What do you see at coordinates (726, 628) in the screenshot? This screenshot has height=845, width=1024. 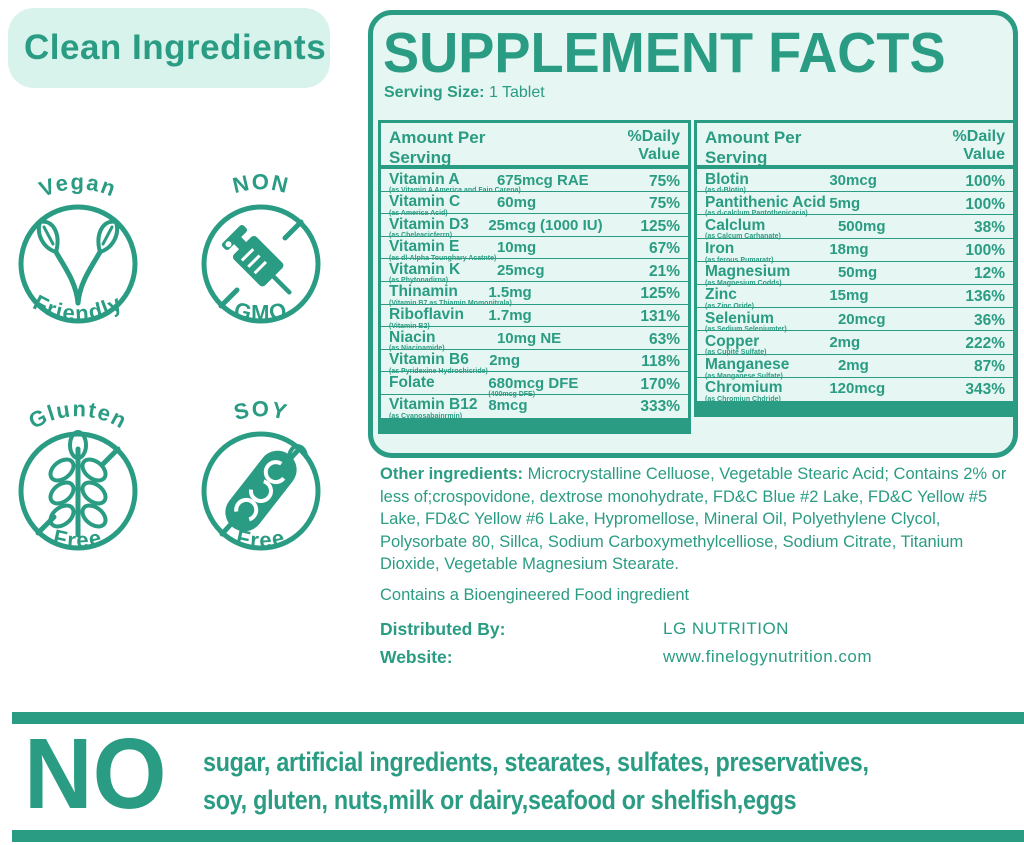 I see `distributed-by-value: LG NUTRITION` at bounding box center [726, 628].